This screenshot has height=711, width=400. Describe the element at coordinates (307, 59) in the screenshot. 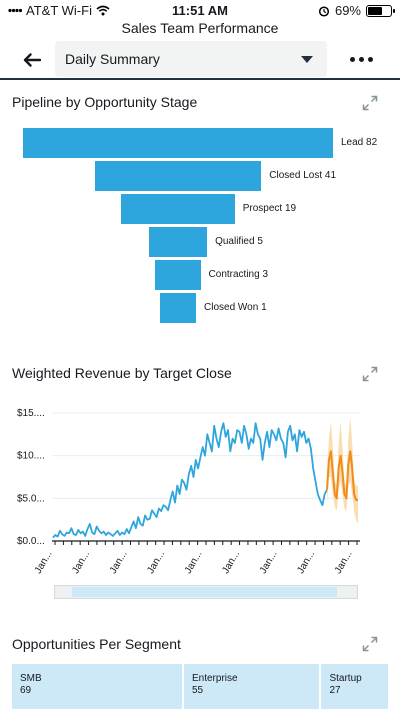

I see `caret-down-icon` at that location.